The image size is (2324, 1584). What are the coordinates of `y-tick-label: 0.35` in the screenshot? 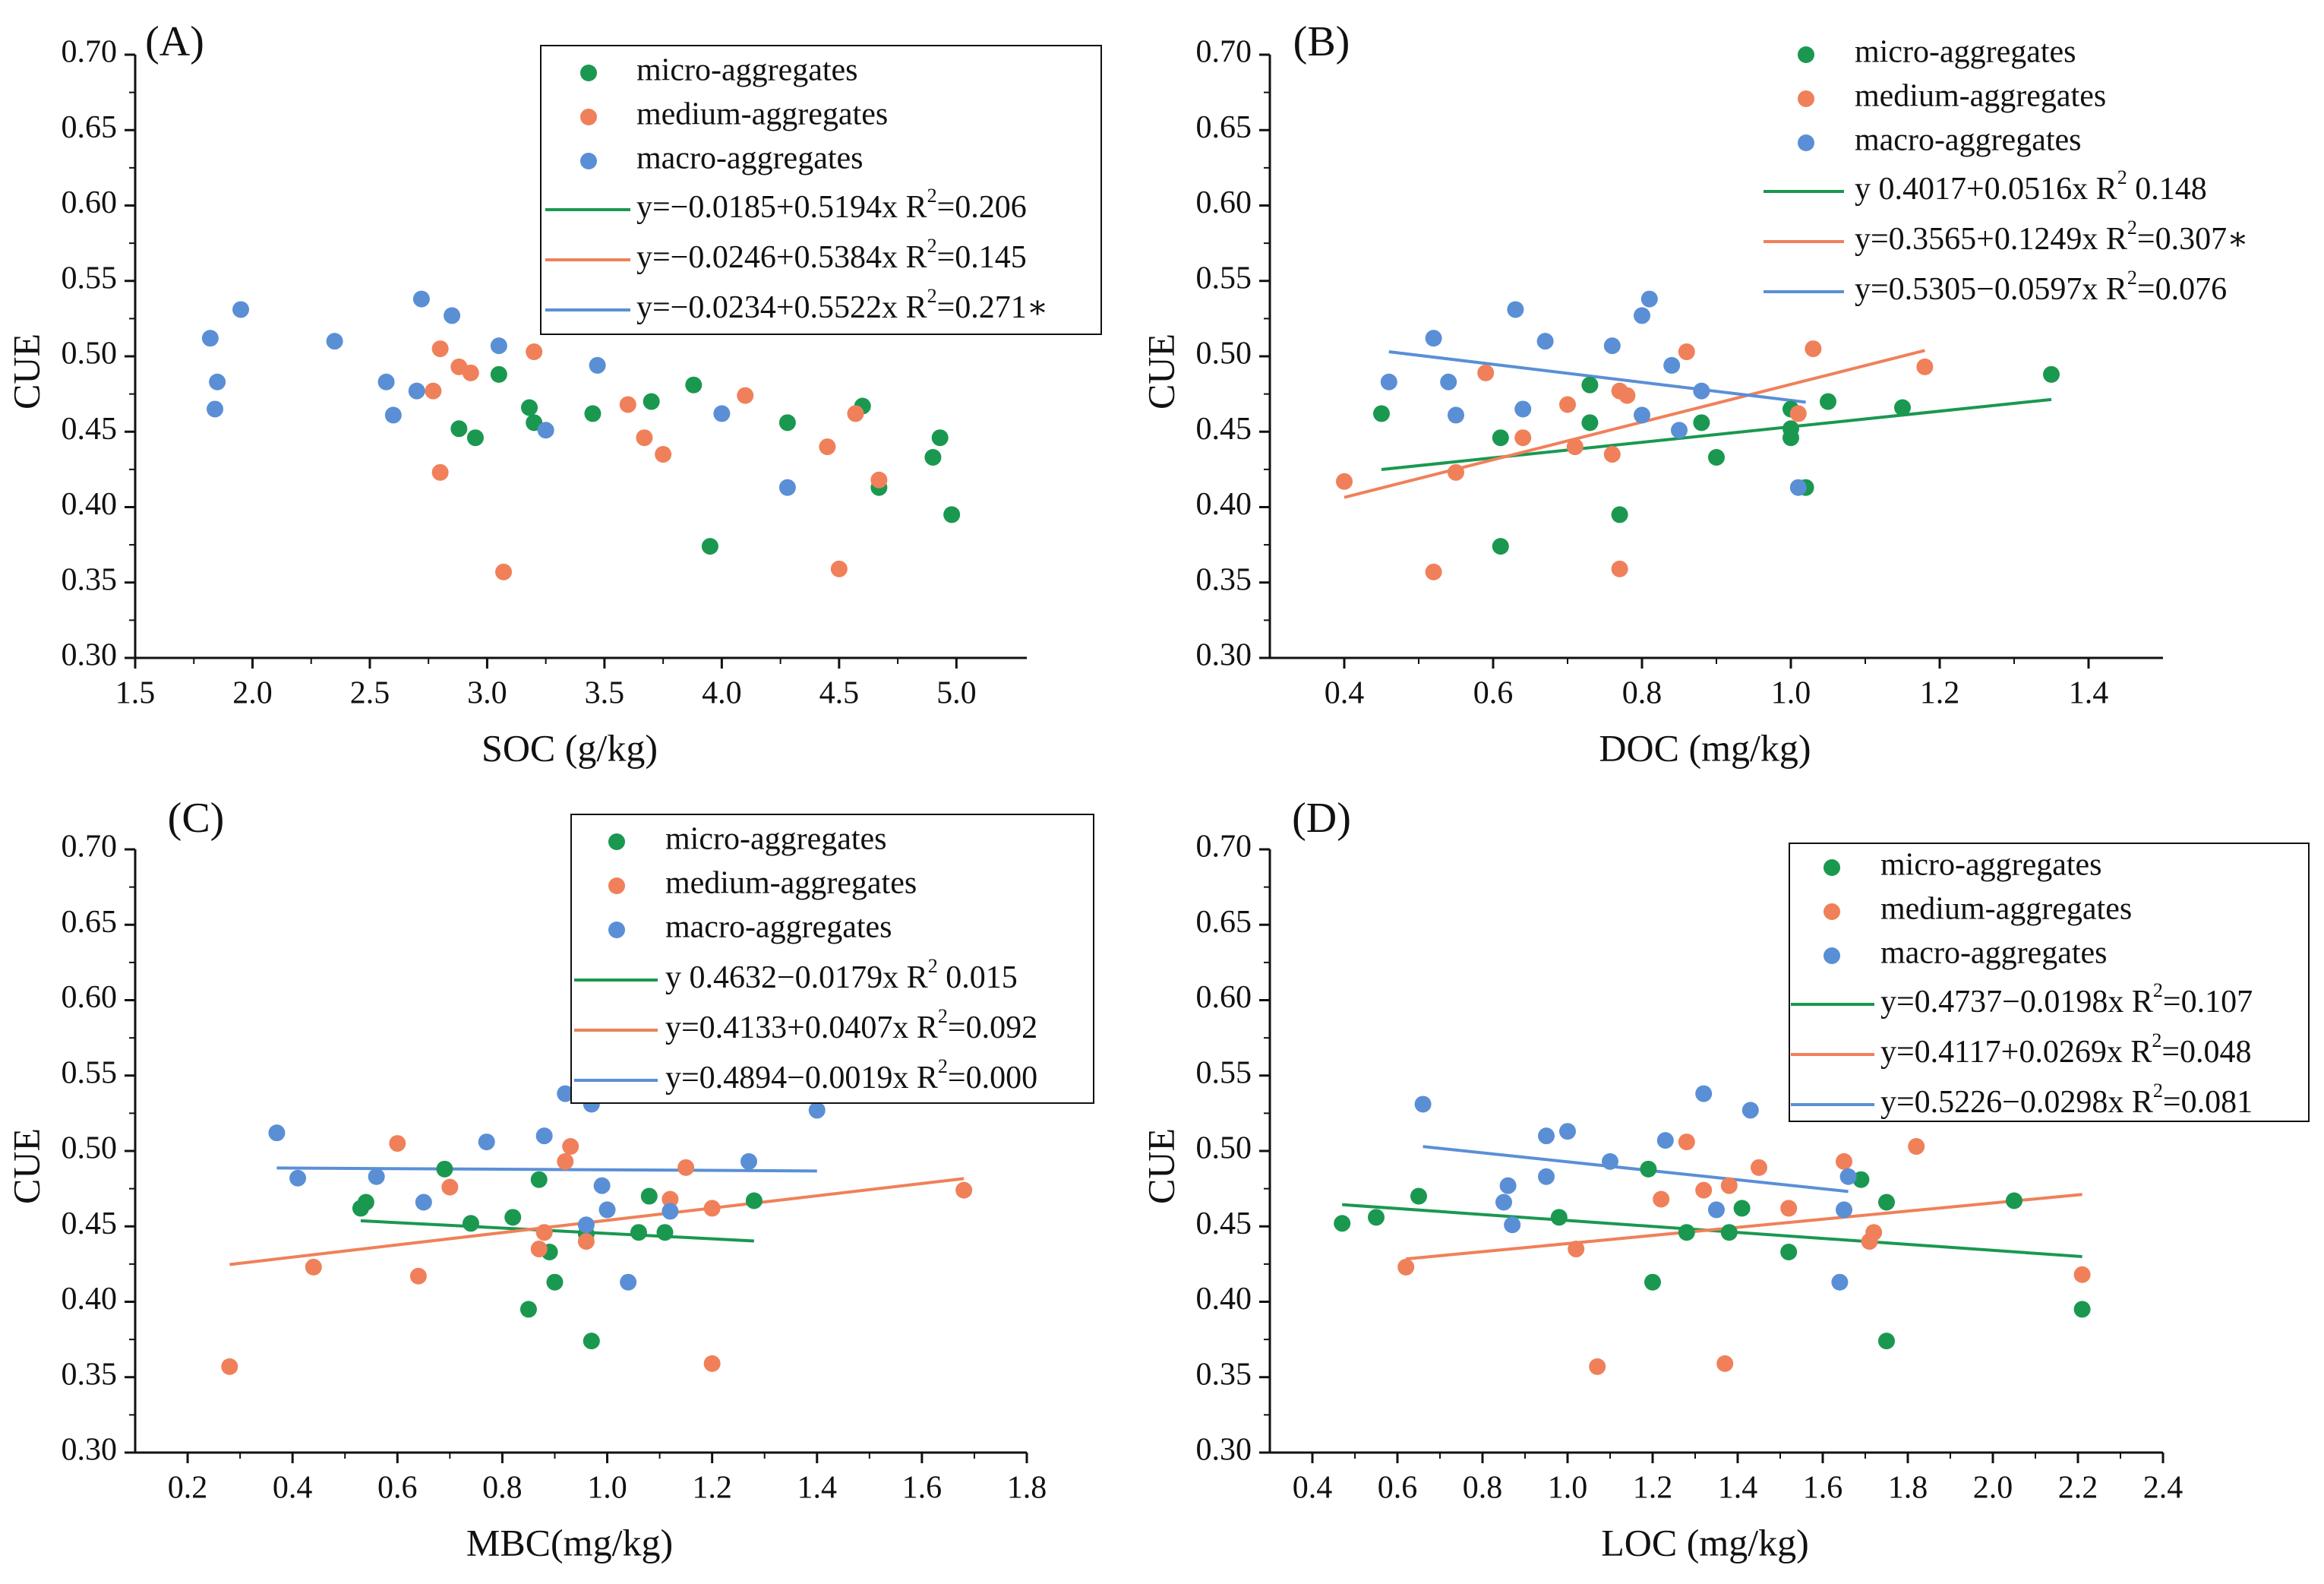 It's located at (1224, 1374).